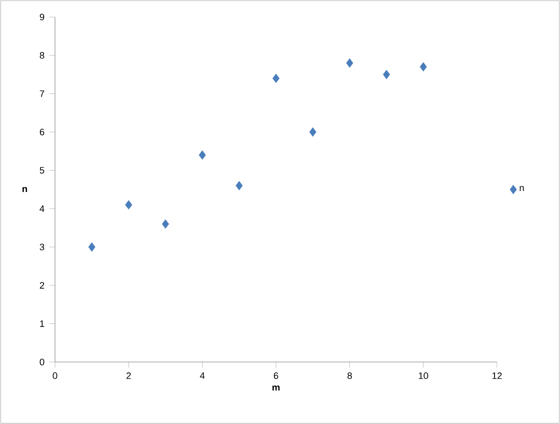 The image size is (560, 424). I want to click on y-tick-label: 2, so click(42, 285).